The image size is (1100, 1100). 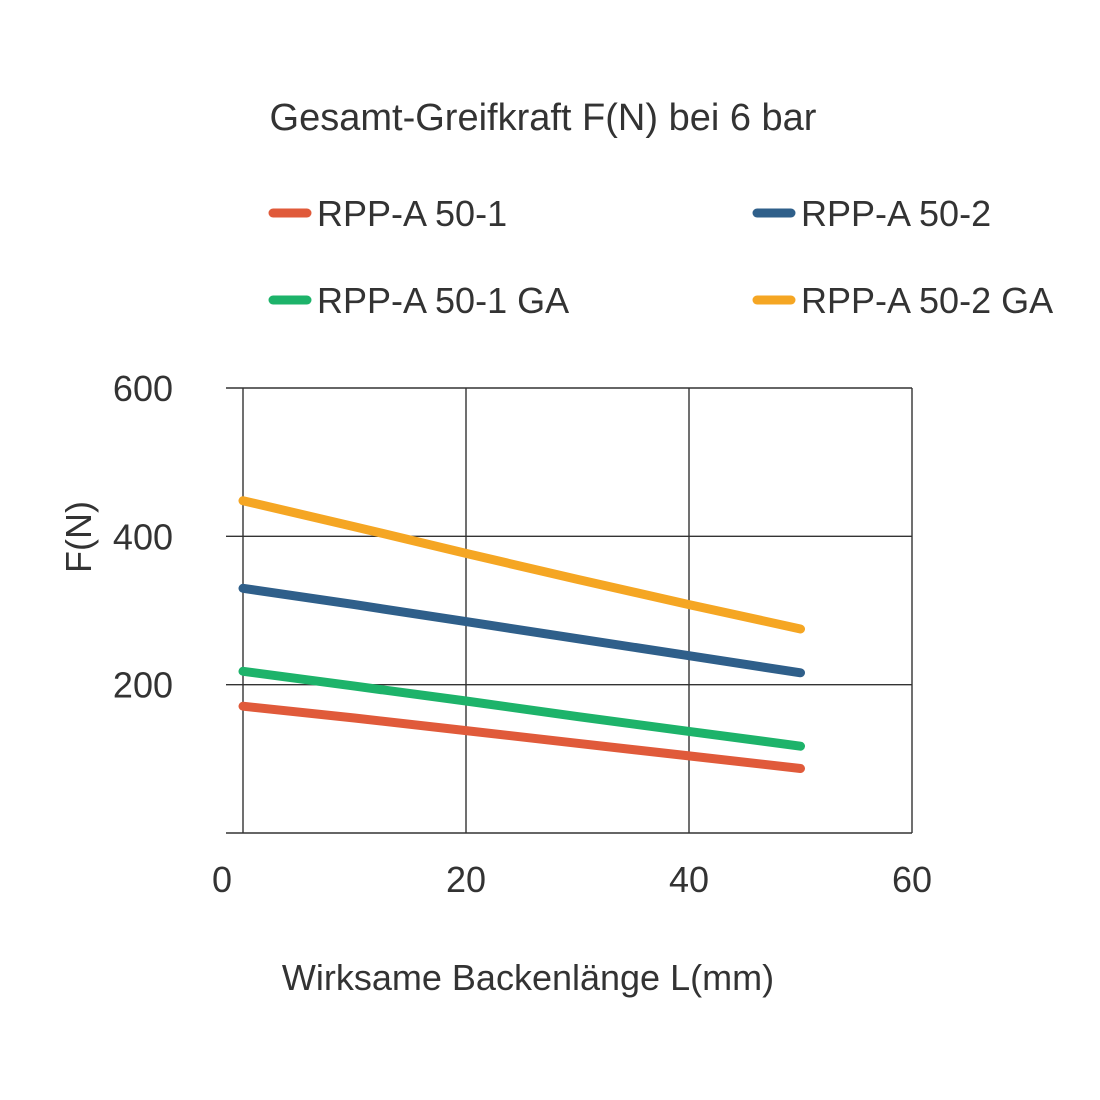 I want to click on y-tick-label: 600, so click(x=143, y=388).